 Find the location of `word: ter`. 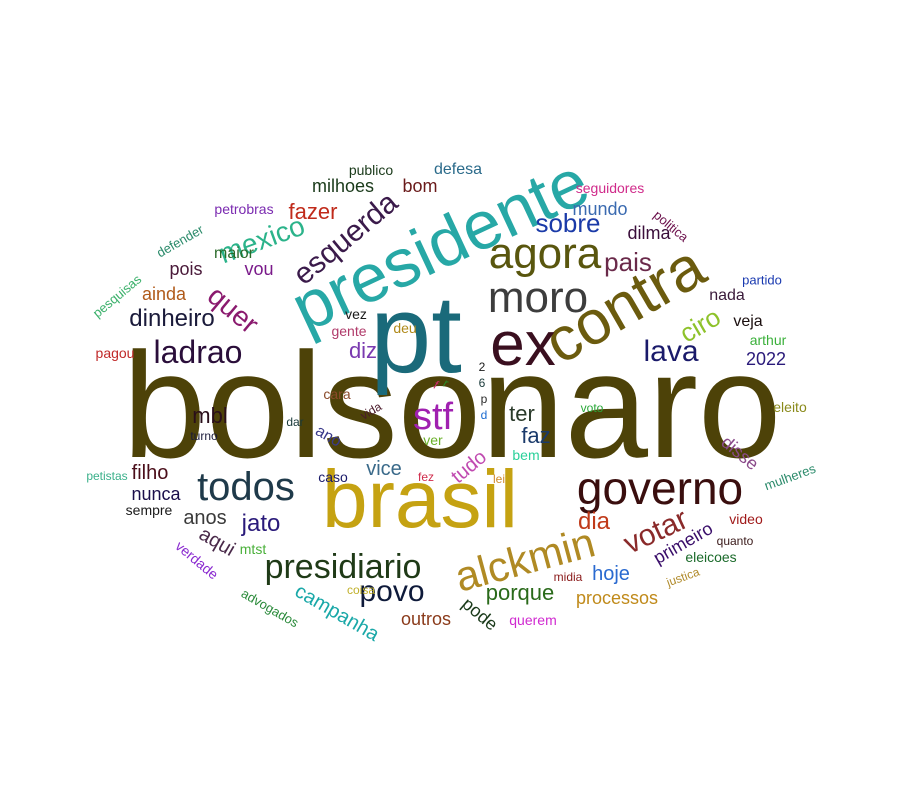

word: ter is located at coordinates (522, 413).